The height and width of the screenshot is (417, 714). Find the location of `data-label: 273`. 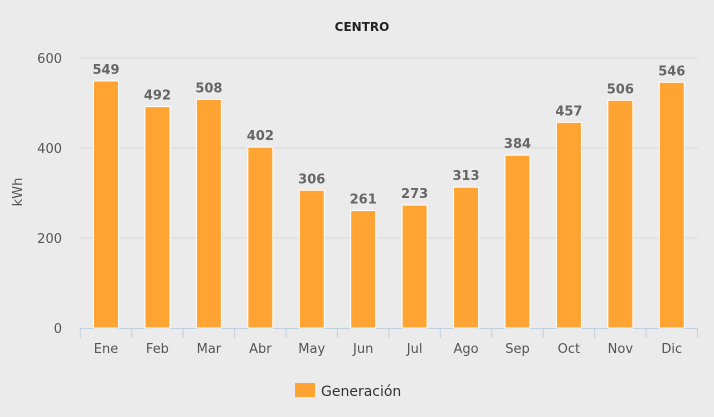

data-label: 273 is located at coordinates (414, 194).